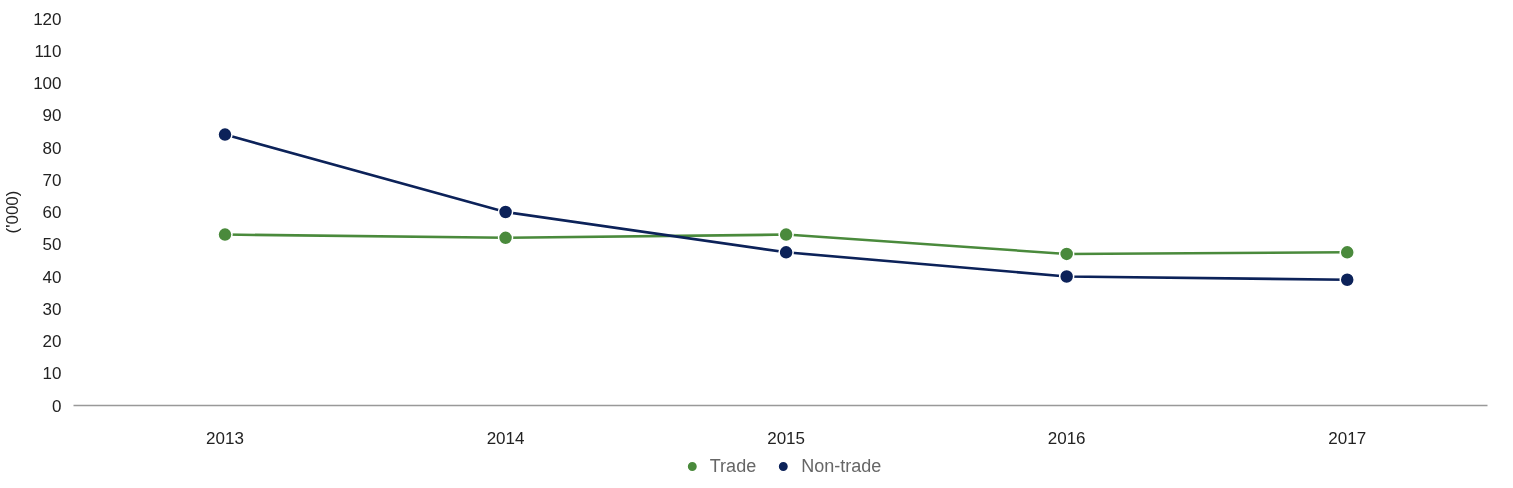 The image size is (1513, 488). I want to click on y-tick-label: 100, so click(47, 83).